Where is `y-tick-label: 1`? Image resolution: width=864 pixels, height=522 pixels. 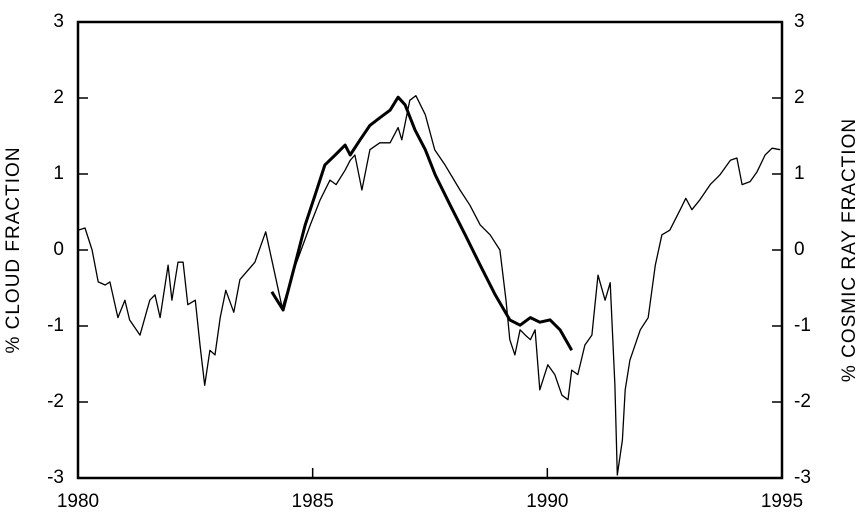 y-tick-label: 1 is located at coordinates (58, 173).